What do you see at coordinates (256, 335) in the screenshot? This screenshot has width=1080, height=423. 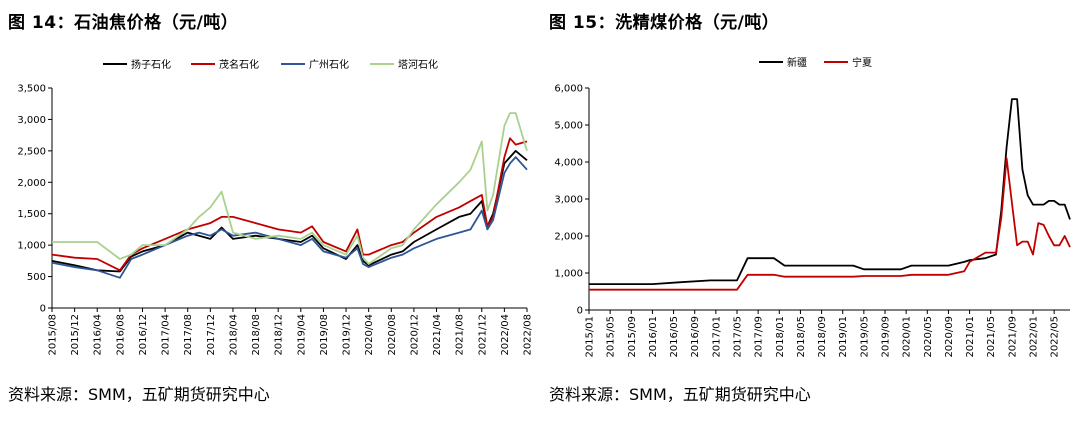 I see `x-tick-label: 2018/08` at bounding box center [256, 335].